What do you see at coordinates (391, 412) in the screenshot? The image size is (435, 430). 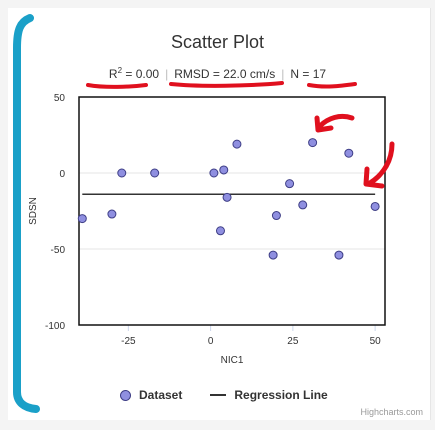 I see `credits-link: Highcharts.com` at bounding box center [391, 412].